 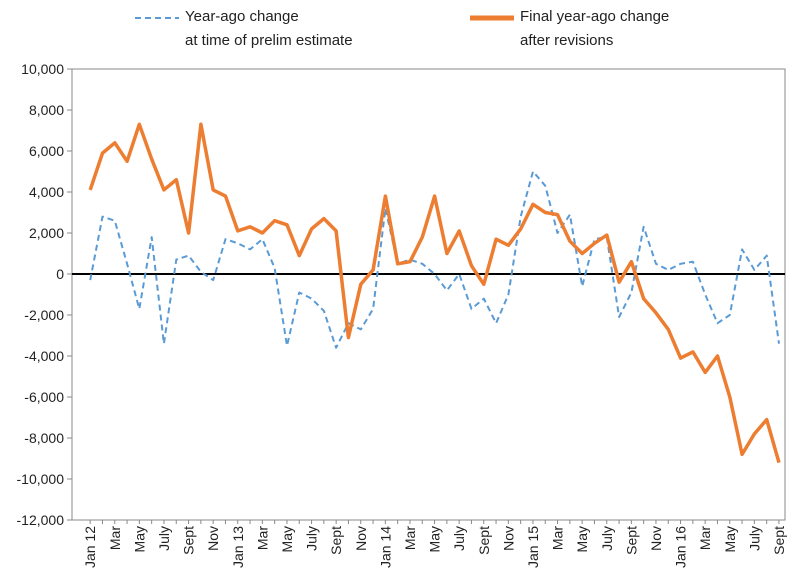 What do you see at coordinates (681, 547) in the screenshot?
I see `x-tick-label: Jan 16` at bounding box center [681, 547].